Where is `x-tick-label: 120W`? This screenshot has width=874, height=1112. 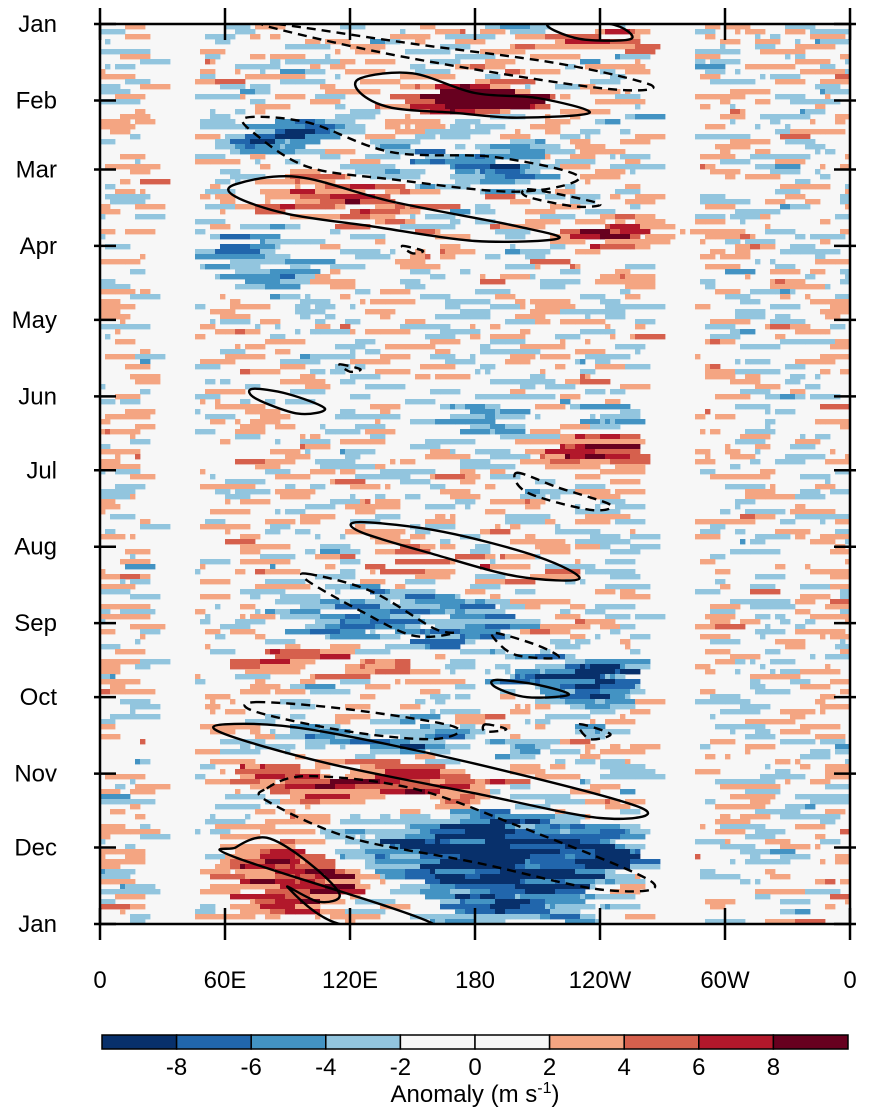 x-tick-label: 120W is located at coordinates (600, 980).